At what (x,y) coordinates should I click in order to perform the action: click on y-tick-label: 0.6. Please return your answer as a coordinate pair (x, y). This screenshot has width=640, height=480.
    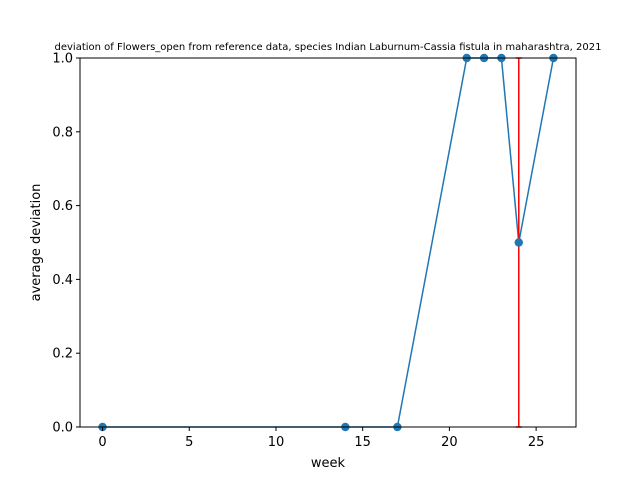
    Looking at the image, I should click on (62, 206).